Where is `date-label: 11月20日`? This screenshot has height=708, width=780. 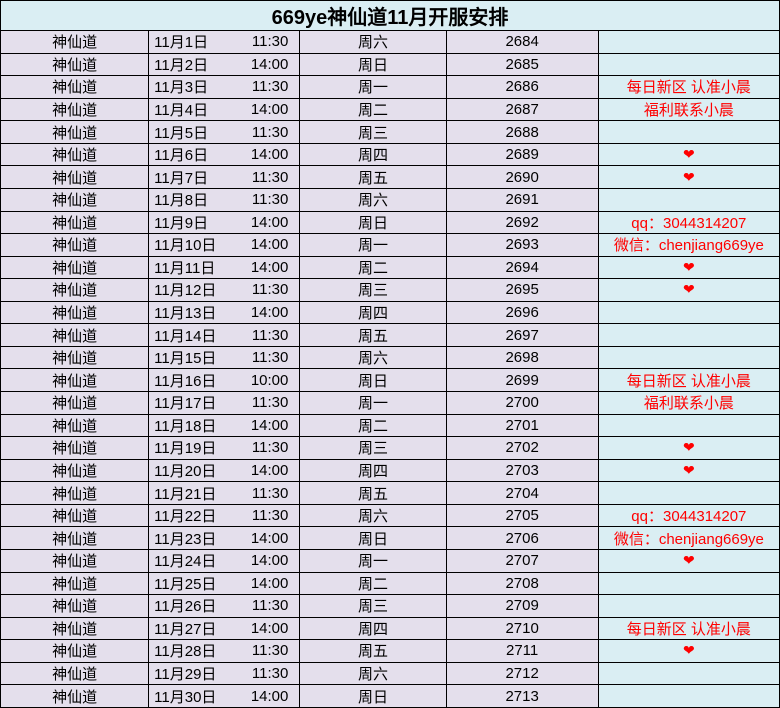
date-label: 11月20日 is located at coordinates (185, 471).